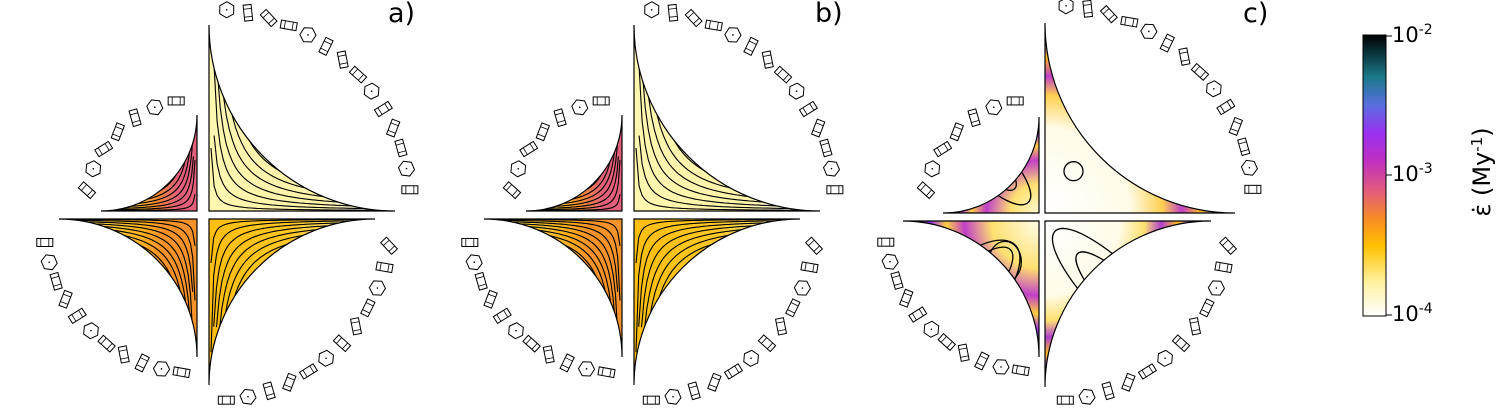 The image size is (1498, 416). I want to click on flow-loop, so click(963, 297).